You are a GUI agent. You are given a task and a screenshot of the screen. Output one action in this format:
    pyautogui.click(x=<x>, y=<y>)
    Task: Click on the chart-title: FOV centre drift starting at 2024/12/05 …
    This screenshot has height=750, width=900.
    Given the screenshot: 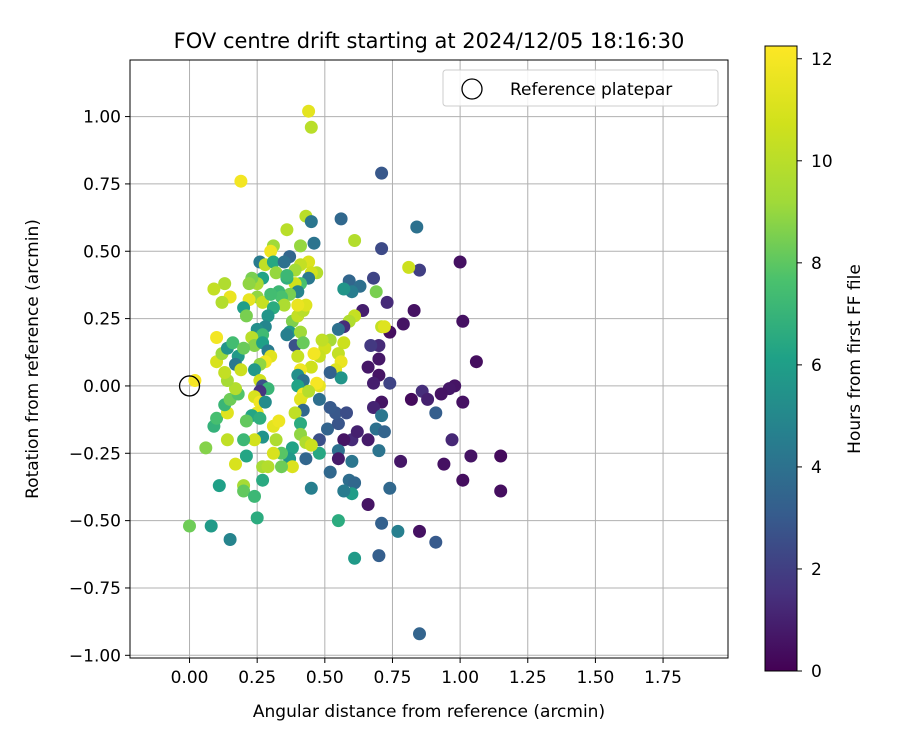 What is the action you would take?
    pyautogui.click(x=429, y=41)
    